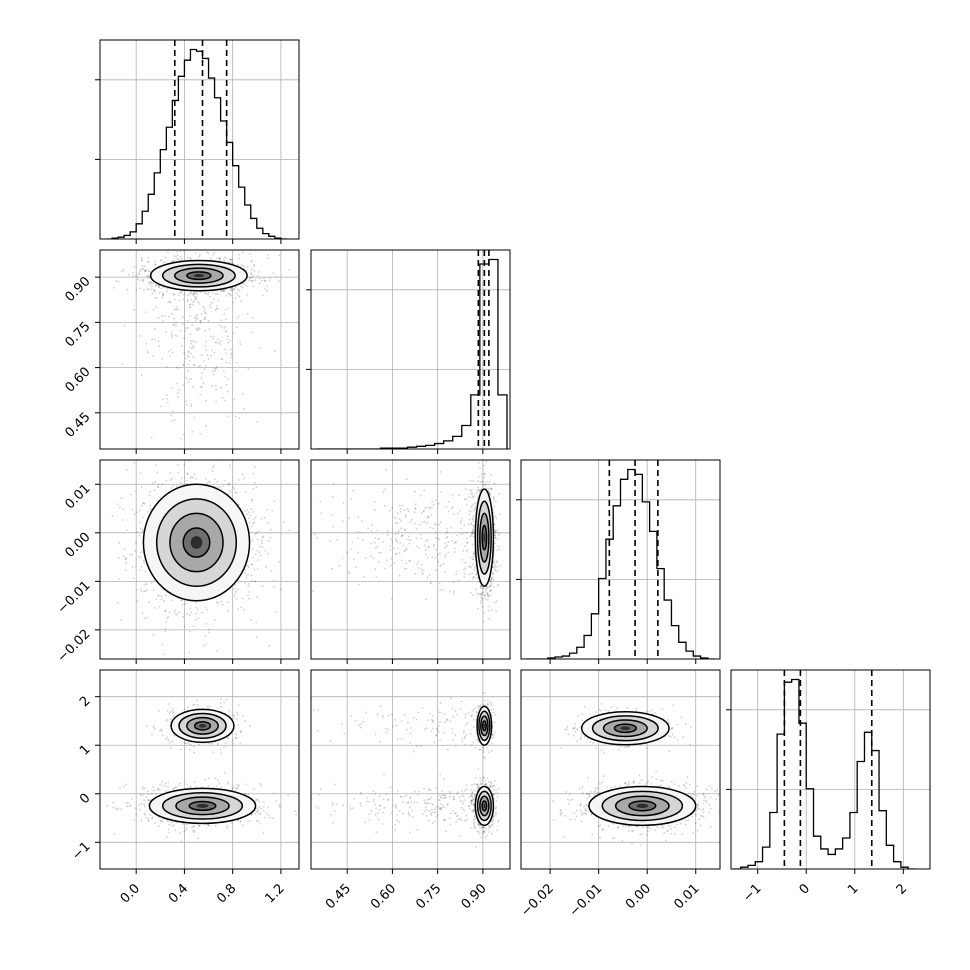 The image size is (970, 970). What do you see at coordinates (77, 334) in the screenshot?
I see `y-tick-label: 0.75` at bounding box center [77, 334].